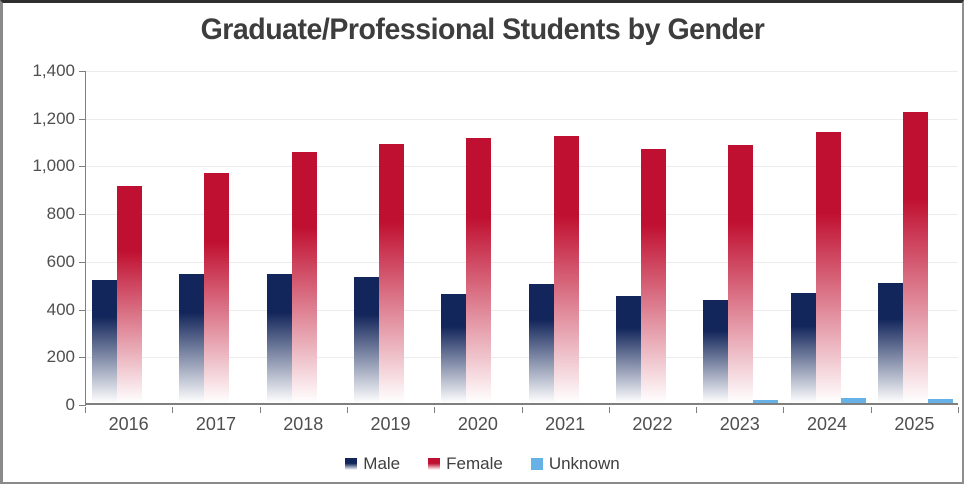 The height and width of the screenshot is (484, 964). Describe the element at coordinates (716, 351) in the screenshot. I see `male-bar-2023` at that location.